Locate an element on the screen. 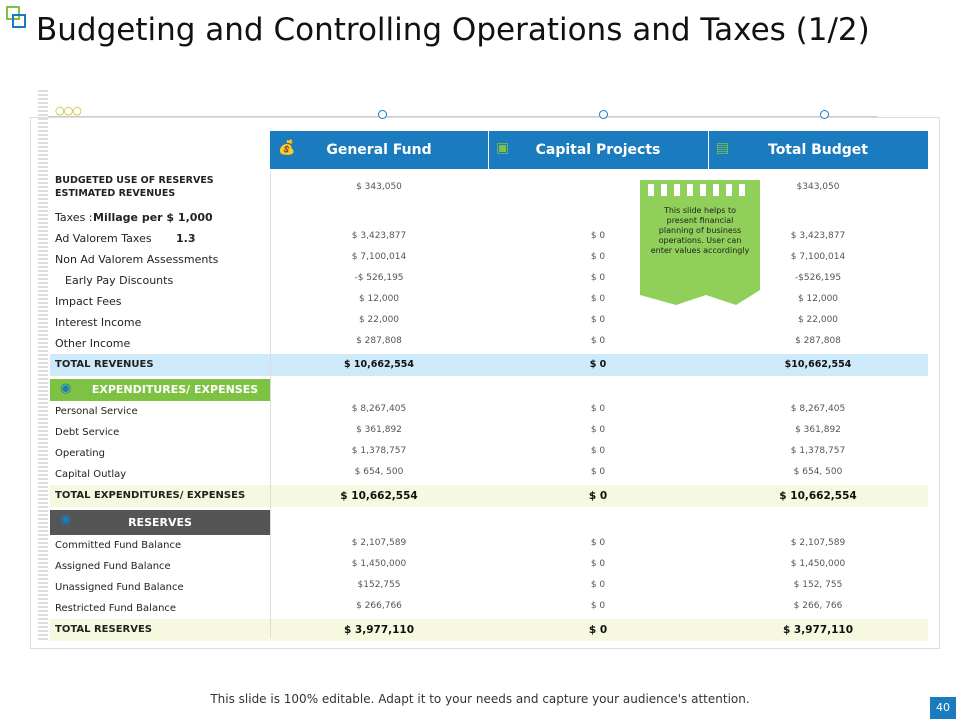 This screenshot has width=960, height=720. note-tabs is located at coordinates (700, 190).